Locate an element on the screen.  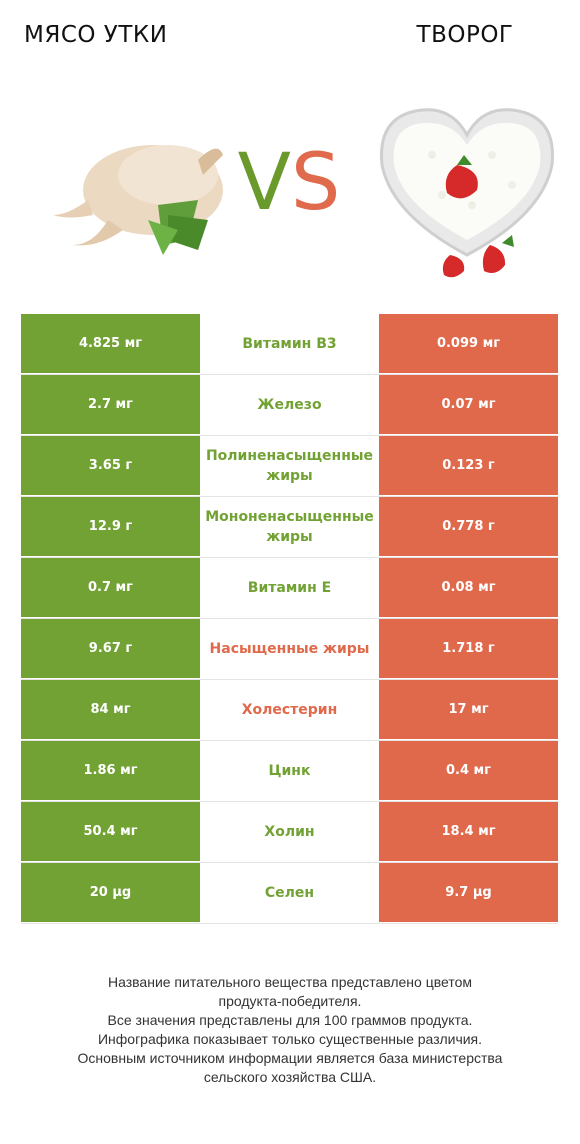
duck-meat-image is located at coordinates (143, 195).